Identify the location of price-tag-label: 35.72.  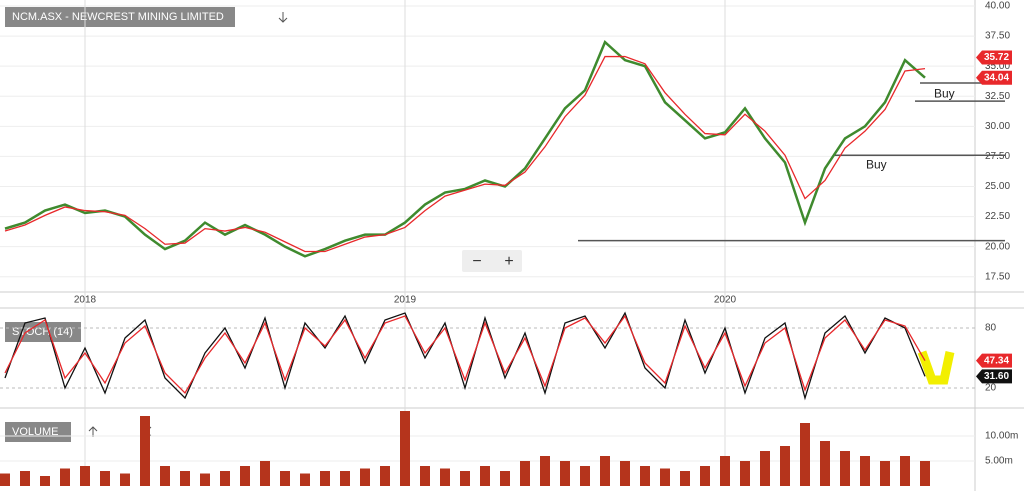
(996, 57).